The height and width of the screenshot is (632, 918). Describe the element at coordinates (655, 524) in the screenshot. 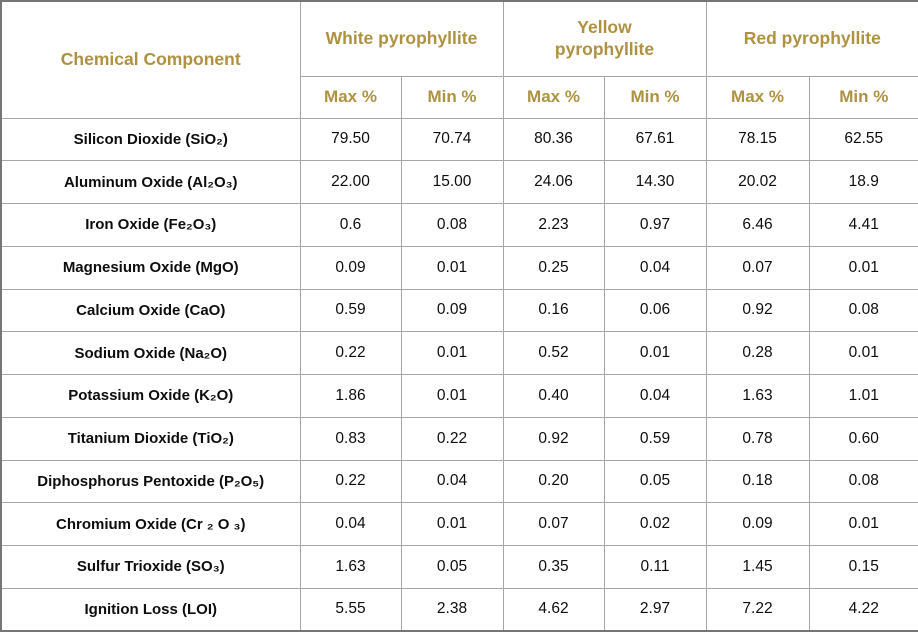

I see `value-cell: 0.02` at that location.